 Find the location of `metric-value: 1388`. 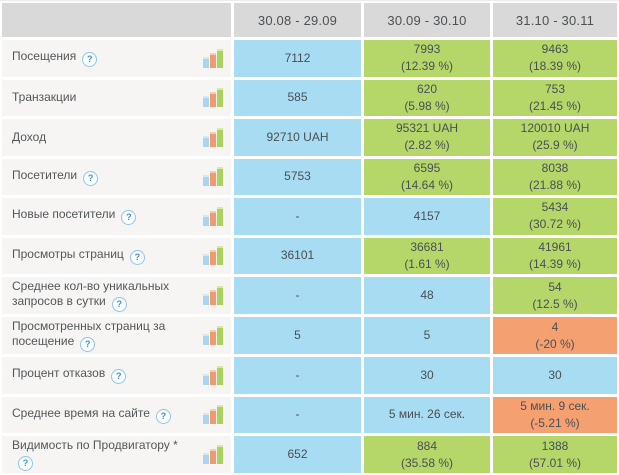

metric-value: 1388 is located at coordinates (555, 445).